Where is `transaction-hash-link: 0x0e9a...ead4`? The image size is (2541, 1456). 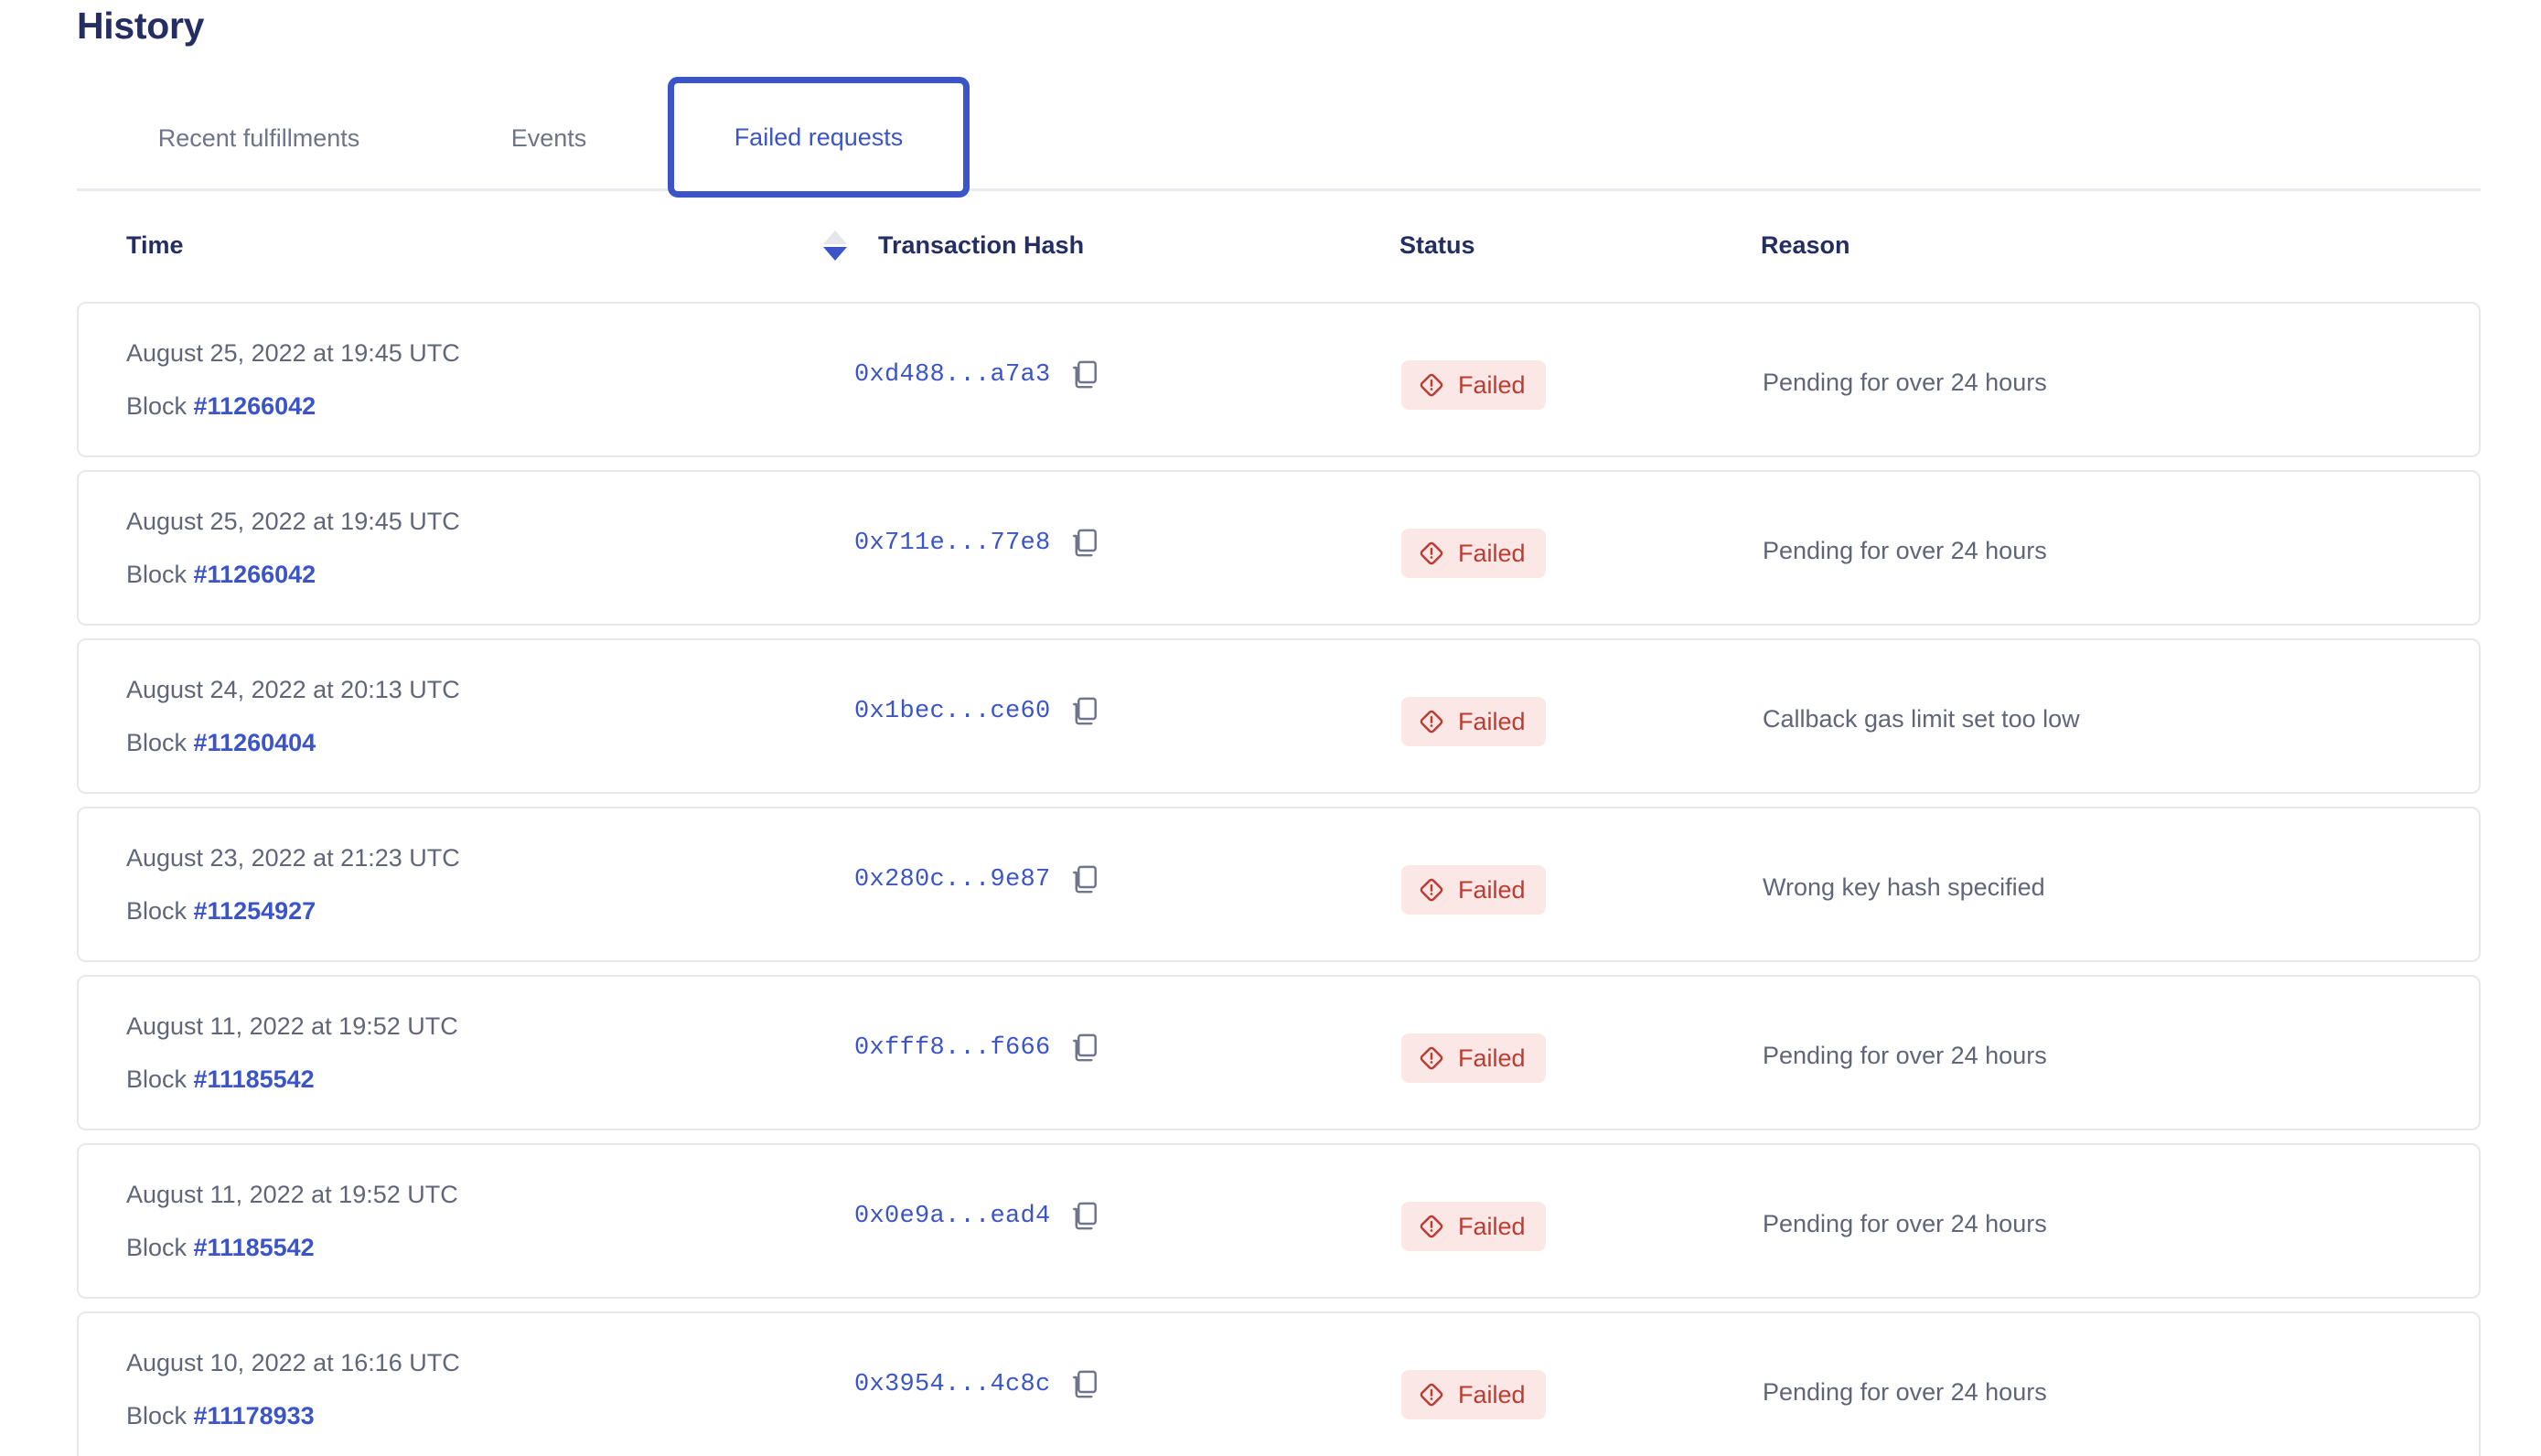
transaction-hash-link: 0x0e9a...ead4 is located at coordinates (952, 1216).